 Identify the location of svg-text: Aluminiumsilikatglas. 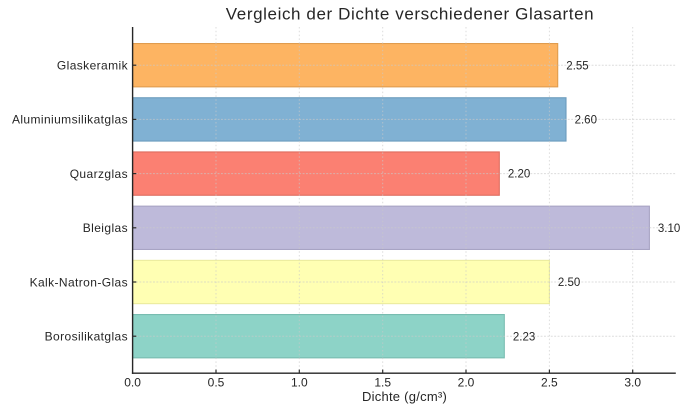
(70, 120).